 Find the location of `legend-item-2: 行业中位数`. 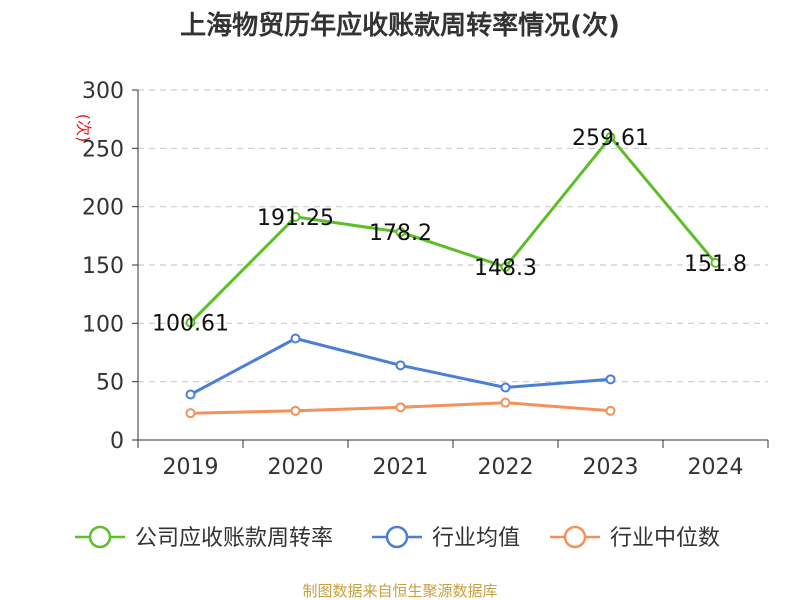

legend-item-2: 行业中位数 is located at coordinates (635, 538).